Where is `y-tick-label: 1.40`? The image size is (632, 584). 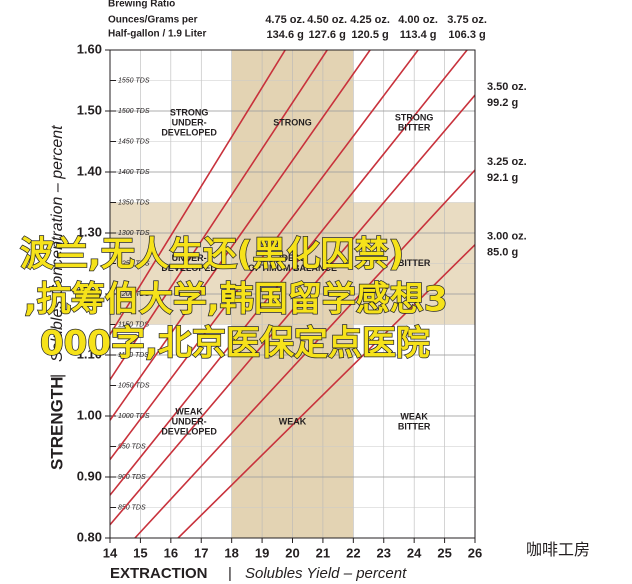 y-tick-label: 1.40 is located at coordinates (89, 170).